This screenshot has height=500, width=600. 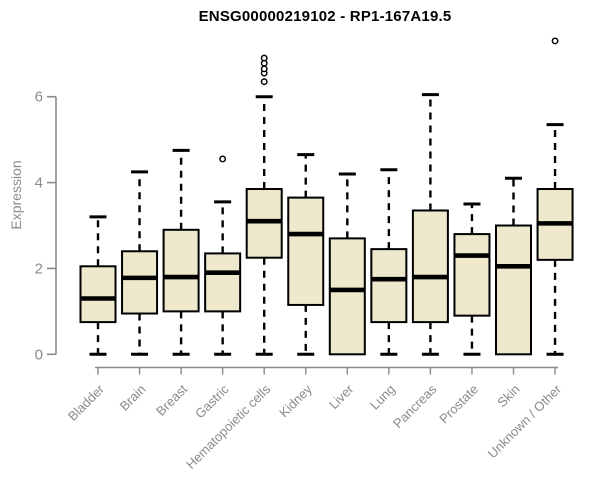 What do you see at coordinates (389, 286) in the screenshot?
I see `box-lung` at bounding box center [389, 286].